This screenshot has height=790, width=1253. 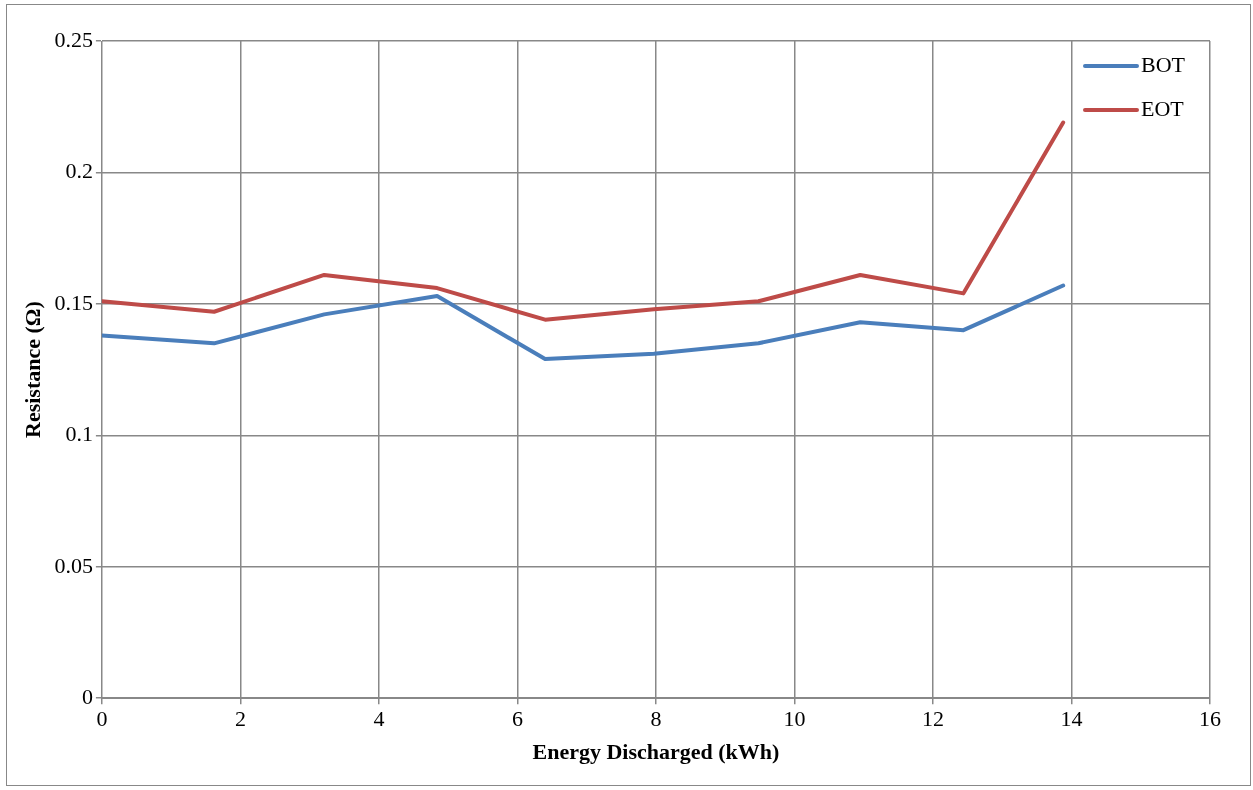 I want to click on x-tick-label: 14, so click(x=1071, y=719).